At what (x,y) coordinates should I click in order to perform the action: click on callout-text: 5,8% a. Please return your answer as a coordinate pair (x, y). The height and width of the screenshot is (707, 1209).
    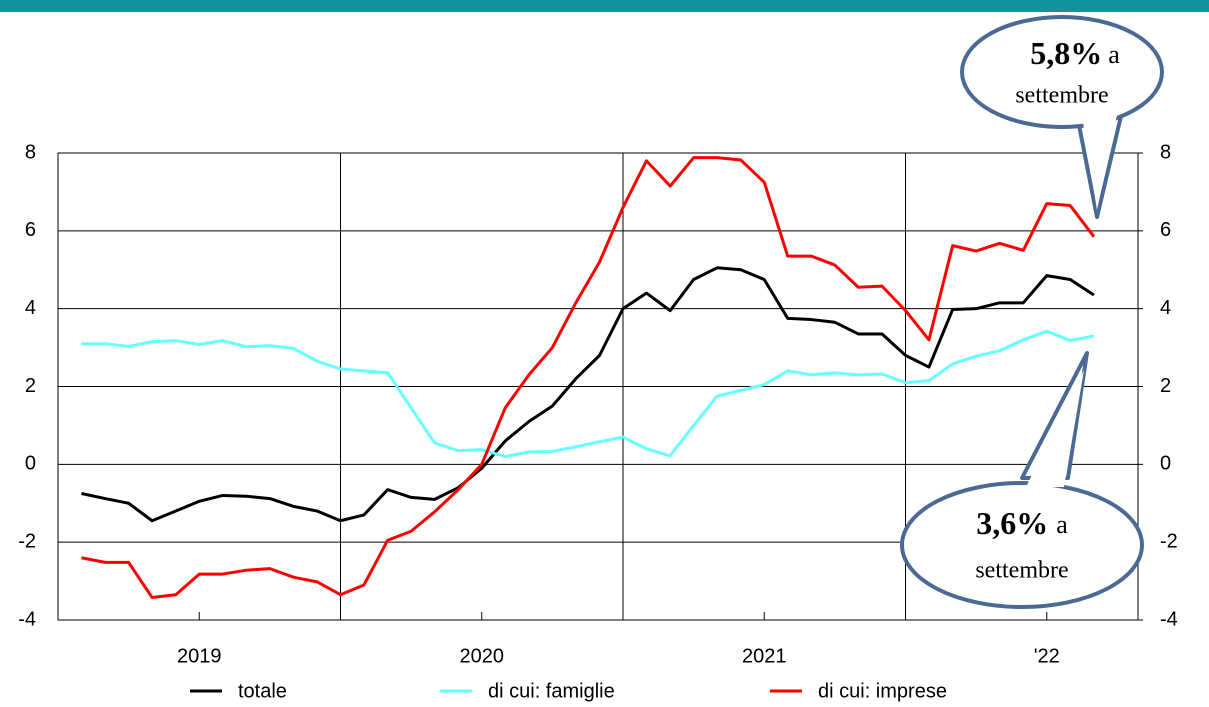
    Looking at the image, I should click on (1075, 53).